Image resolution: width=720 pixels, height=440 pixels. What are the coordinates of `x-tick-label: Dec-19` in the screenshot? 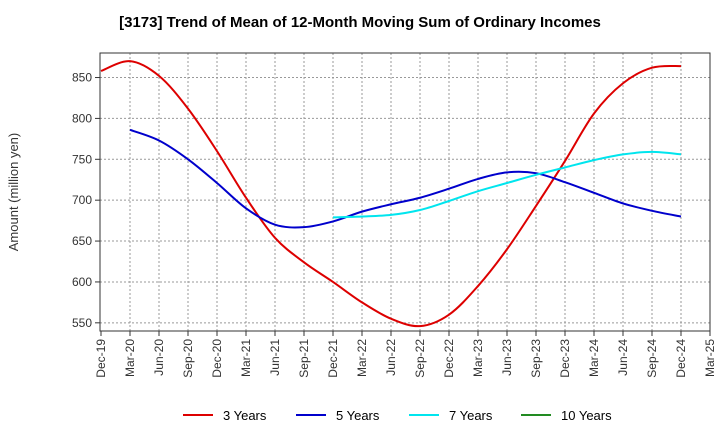 It's located at (101, 358).